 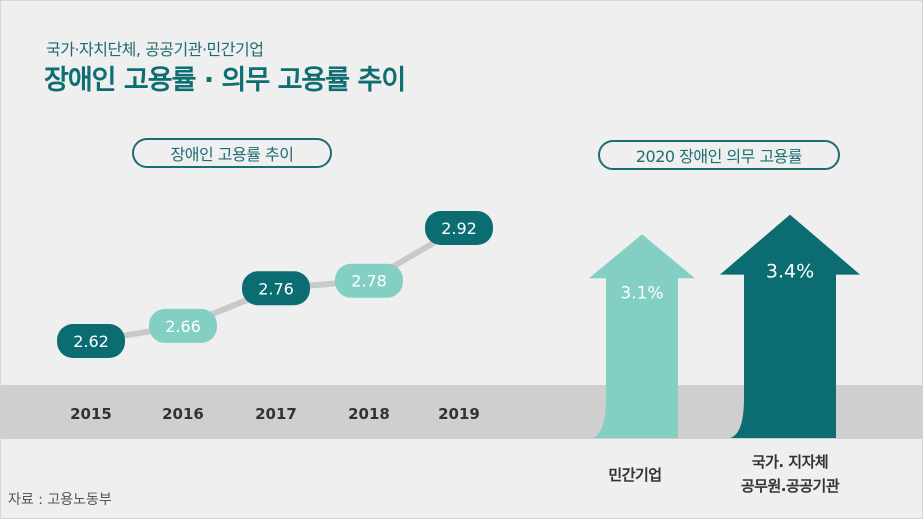 I want to click on category-label-line: 공무원.공공기관, so click(x=790, y=486).